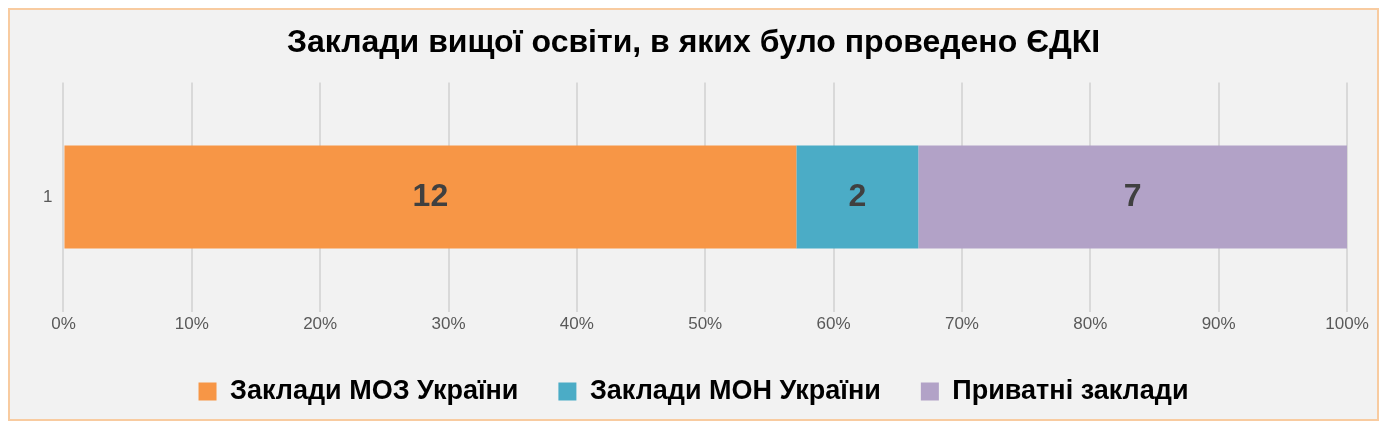 The image size is (1387, 429). What do you see at coordinates (47, 196) in the screenshot?
I see `y-tick-label: 1` at bounding box center [47, 196].